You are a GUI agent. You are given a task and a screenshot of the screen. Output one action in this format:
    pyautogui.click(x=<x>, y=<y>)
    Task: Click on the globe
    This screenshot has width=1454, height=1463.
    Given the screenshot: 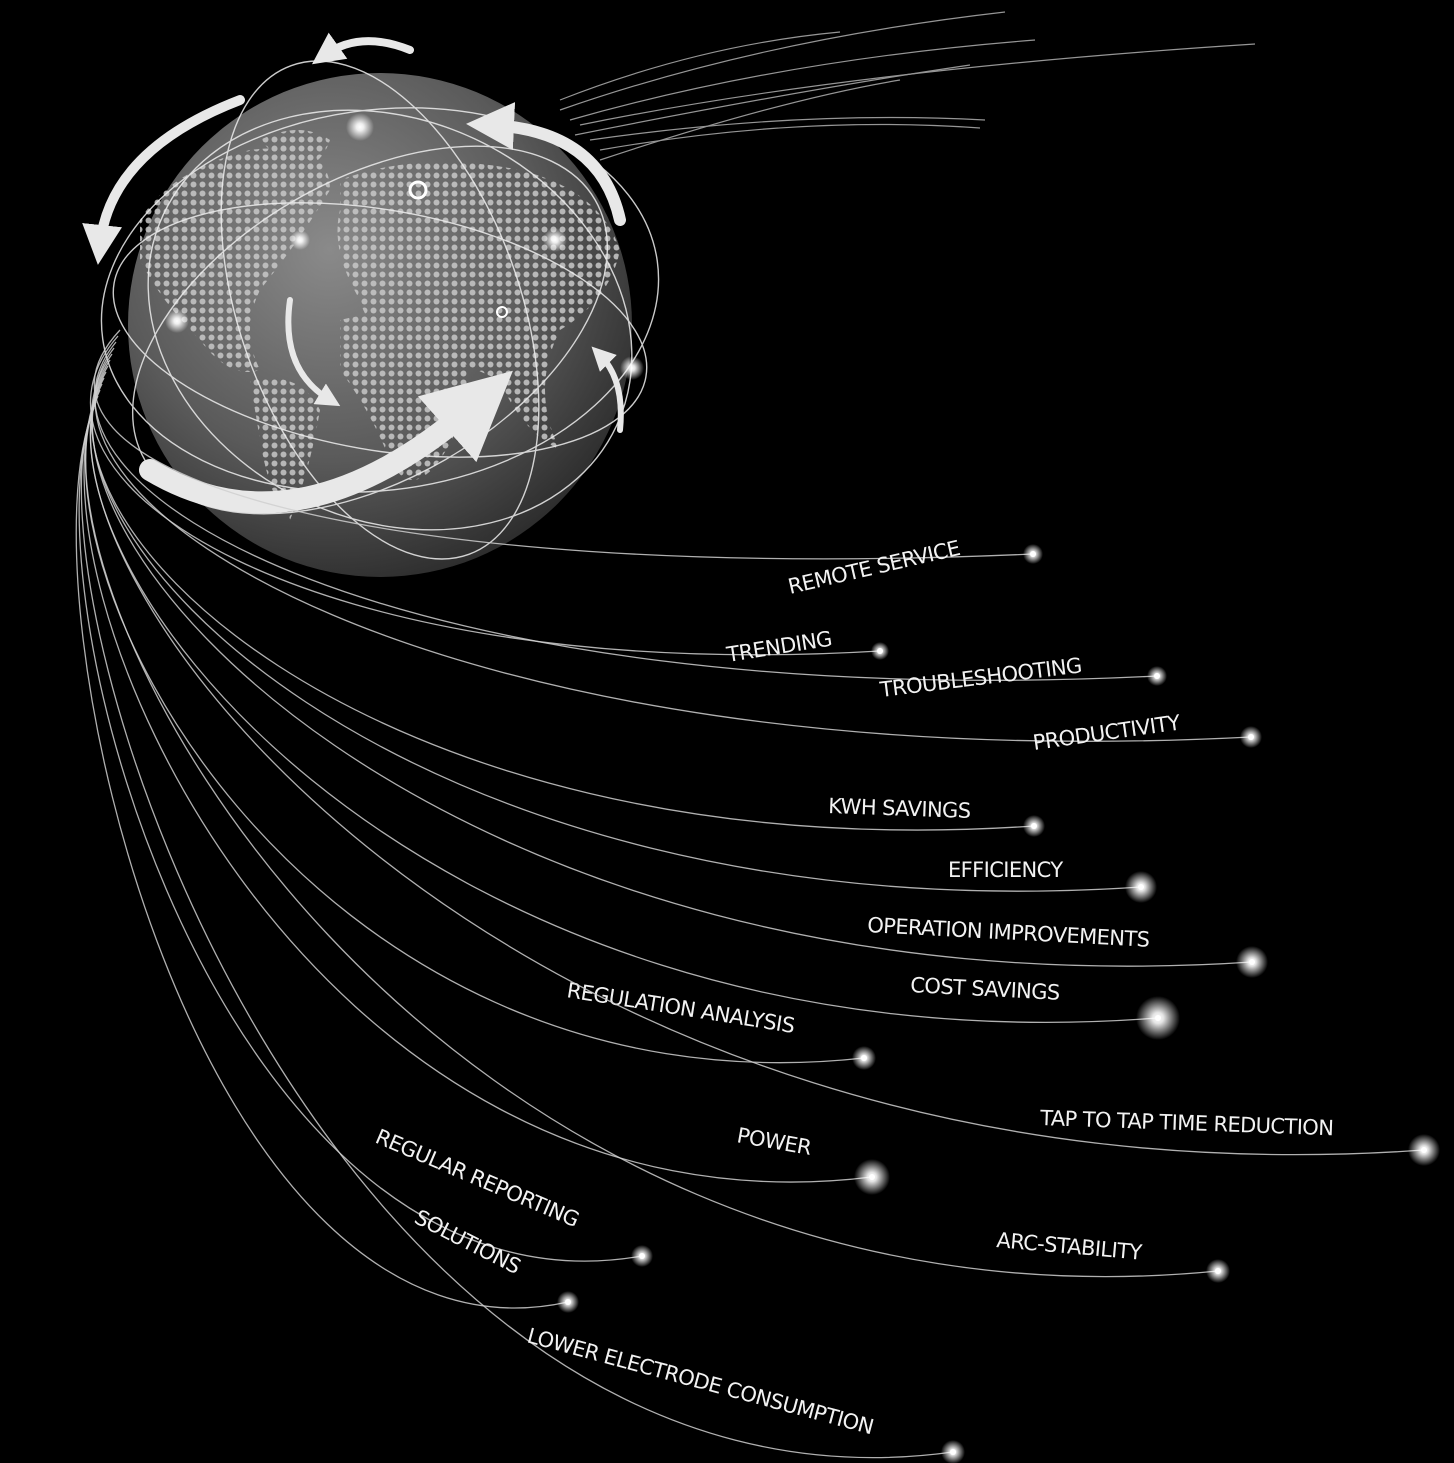 What is the action you would take?
    pyautogui.click(x=371, y=304)
    